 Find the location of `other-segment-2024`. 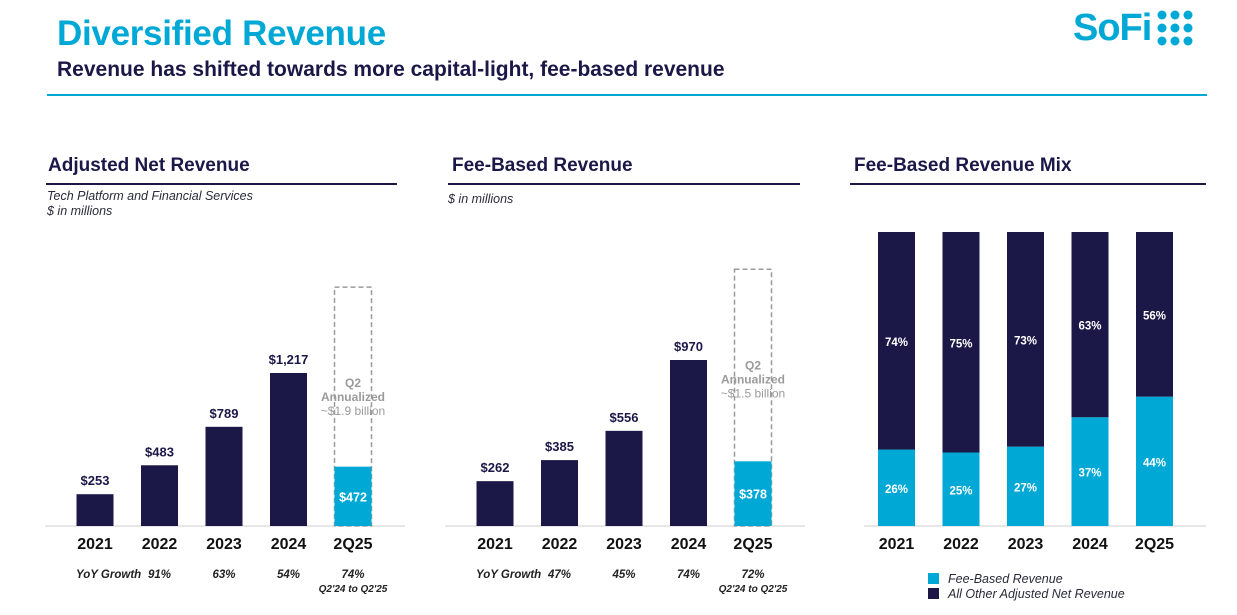

other-segment-2024 is located at coordinates (1090, 325).